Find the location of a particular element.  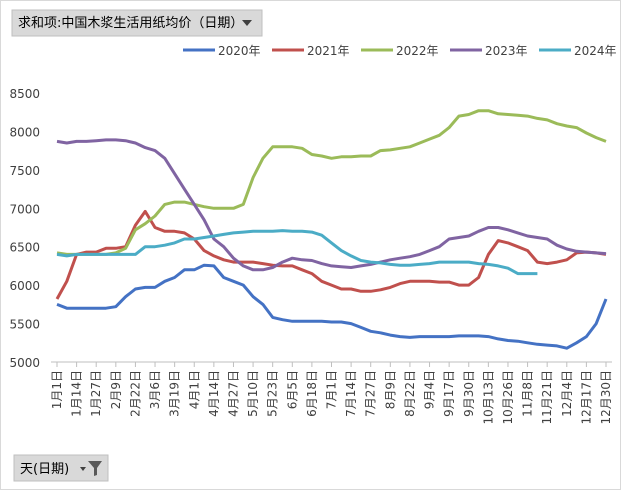

y-tick-label: 7500 is located at coordinates (24, 171).